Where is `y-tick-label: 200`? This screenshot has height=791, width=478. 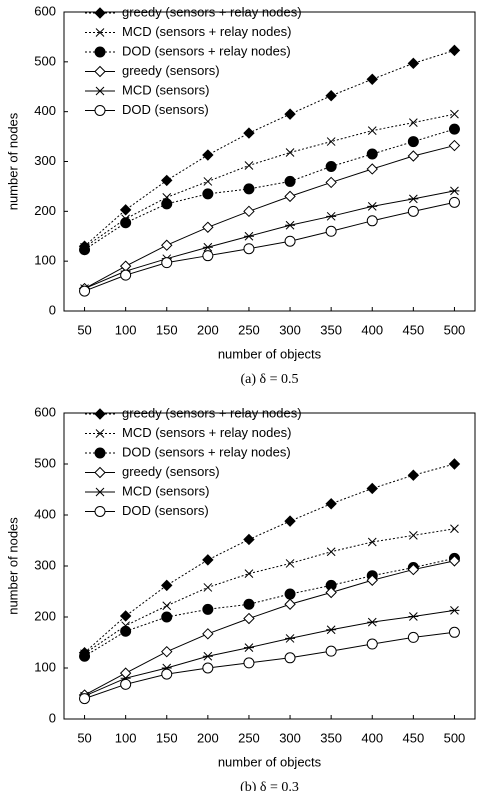 y-tick-label: 200 is located at coordinates (45, 615).